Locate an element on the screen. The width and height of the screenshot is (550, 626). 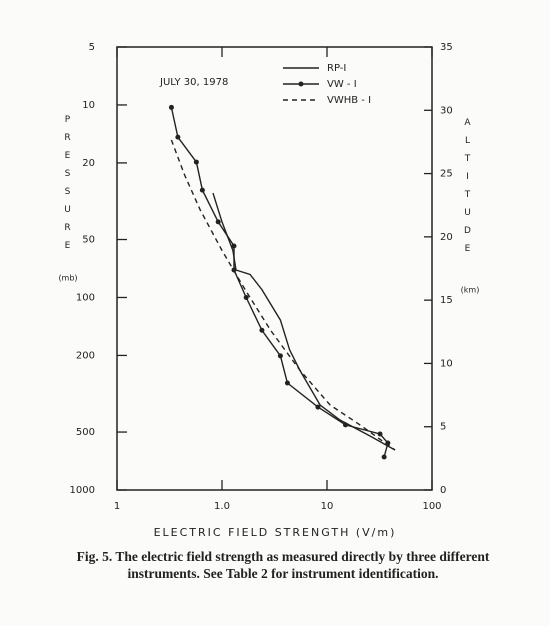
y2-tick-label: 20 is located at coordinates (446, 237).